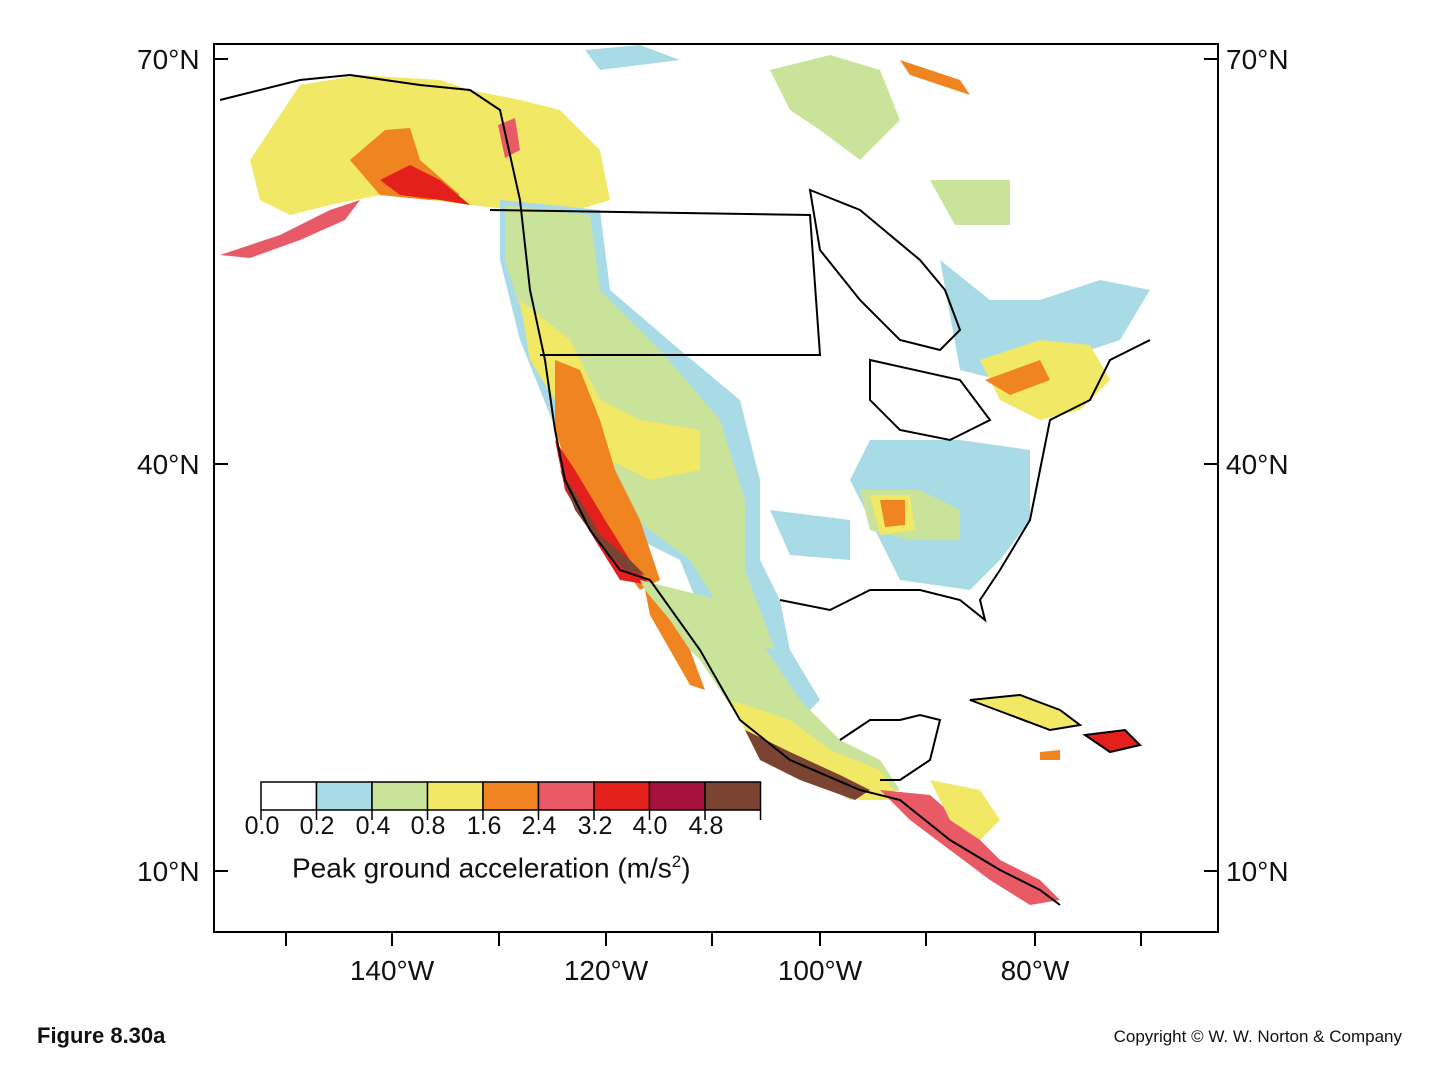 Image resolution: width=1440 pixels, height=1080 pixels. What do you see at coordinates (810, 535) in the screenshot?
I see `zone-plains-blue` at bounding box center [810, 535].